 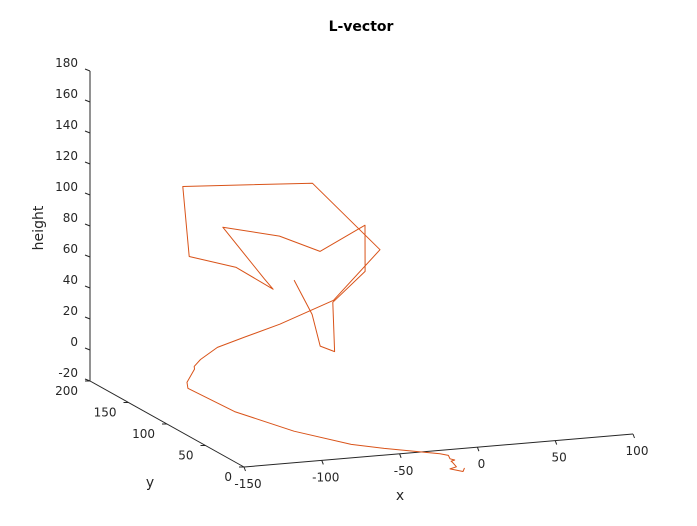 I want to click on z-axis-label: height, so click(x=39, y=227).